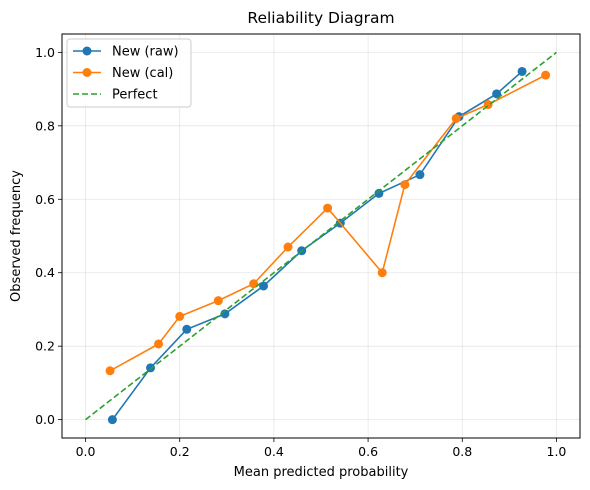 The height and width of the screenshot is (490, 590). What do you see at coordinates (321, 472) in the screenshot?
I see `x-axis-label: Mean predicted probability` at bounding box center [321, 472].